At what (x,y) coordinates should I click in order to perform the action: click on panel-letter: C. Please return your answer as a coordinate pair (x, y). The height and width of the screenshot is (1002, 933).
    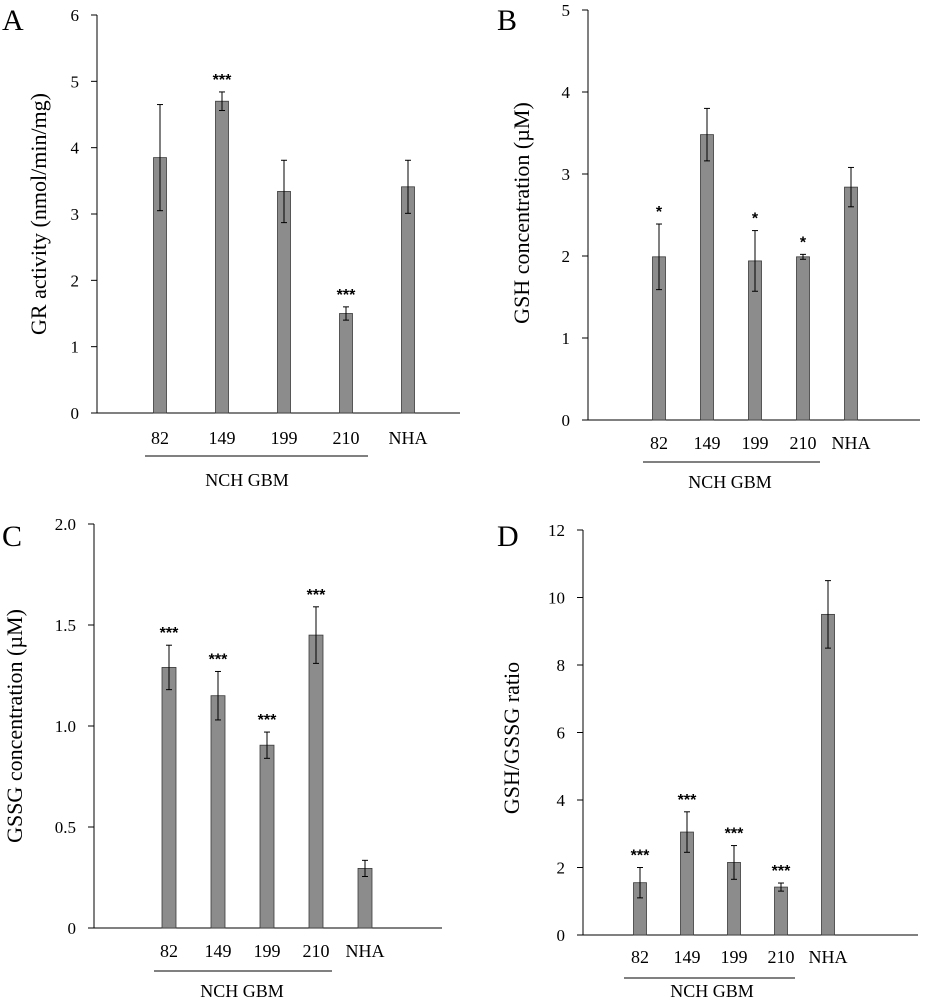
    Looking at the image, I should click on (12, 536).